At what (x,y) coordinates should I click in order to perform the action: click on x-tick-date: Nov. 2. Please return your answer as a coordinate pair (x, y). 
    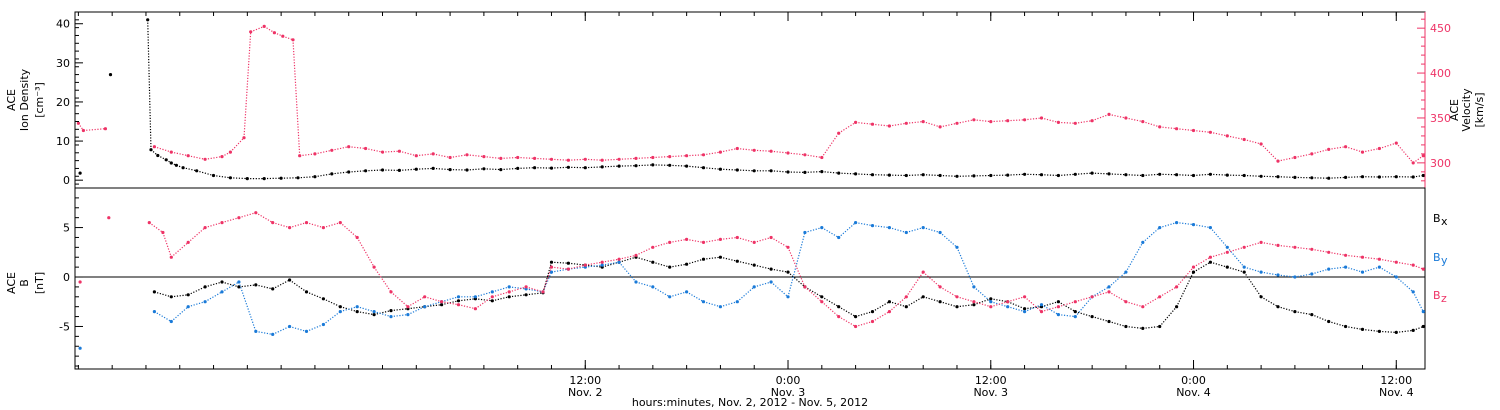
    Looking at the image, I should click on (585, 392).